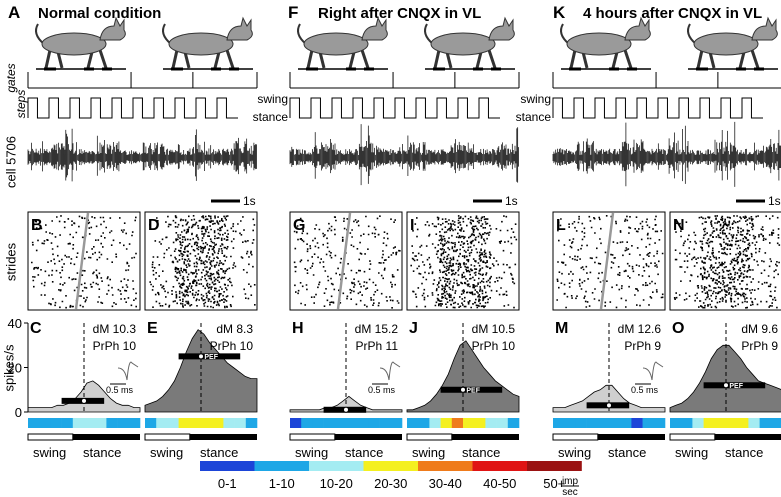 The height and width of the screenshot is (497, 781). Describe the element at coordinates (413, 328) in the screenshot. I see `panel-letter: J` at that location.